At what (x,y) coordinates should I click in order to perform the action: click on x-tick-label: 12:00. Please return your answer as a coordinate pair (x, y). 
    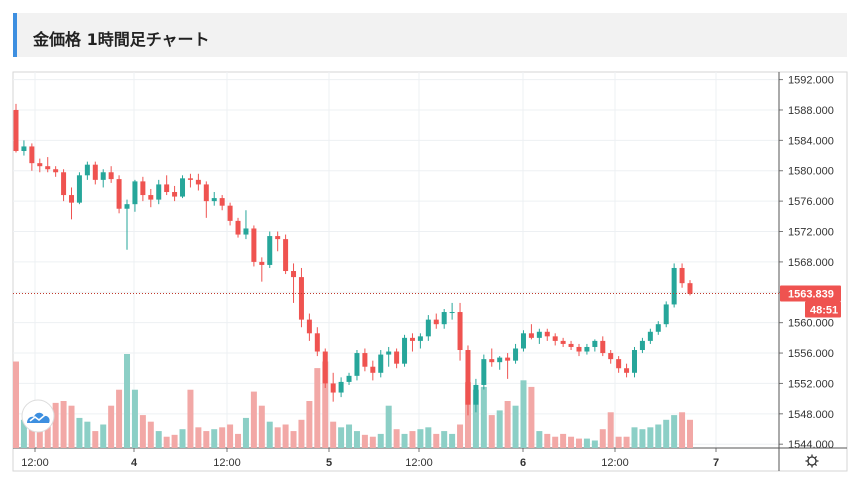
    Looking at the image, I should click on (419, 463).